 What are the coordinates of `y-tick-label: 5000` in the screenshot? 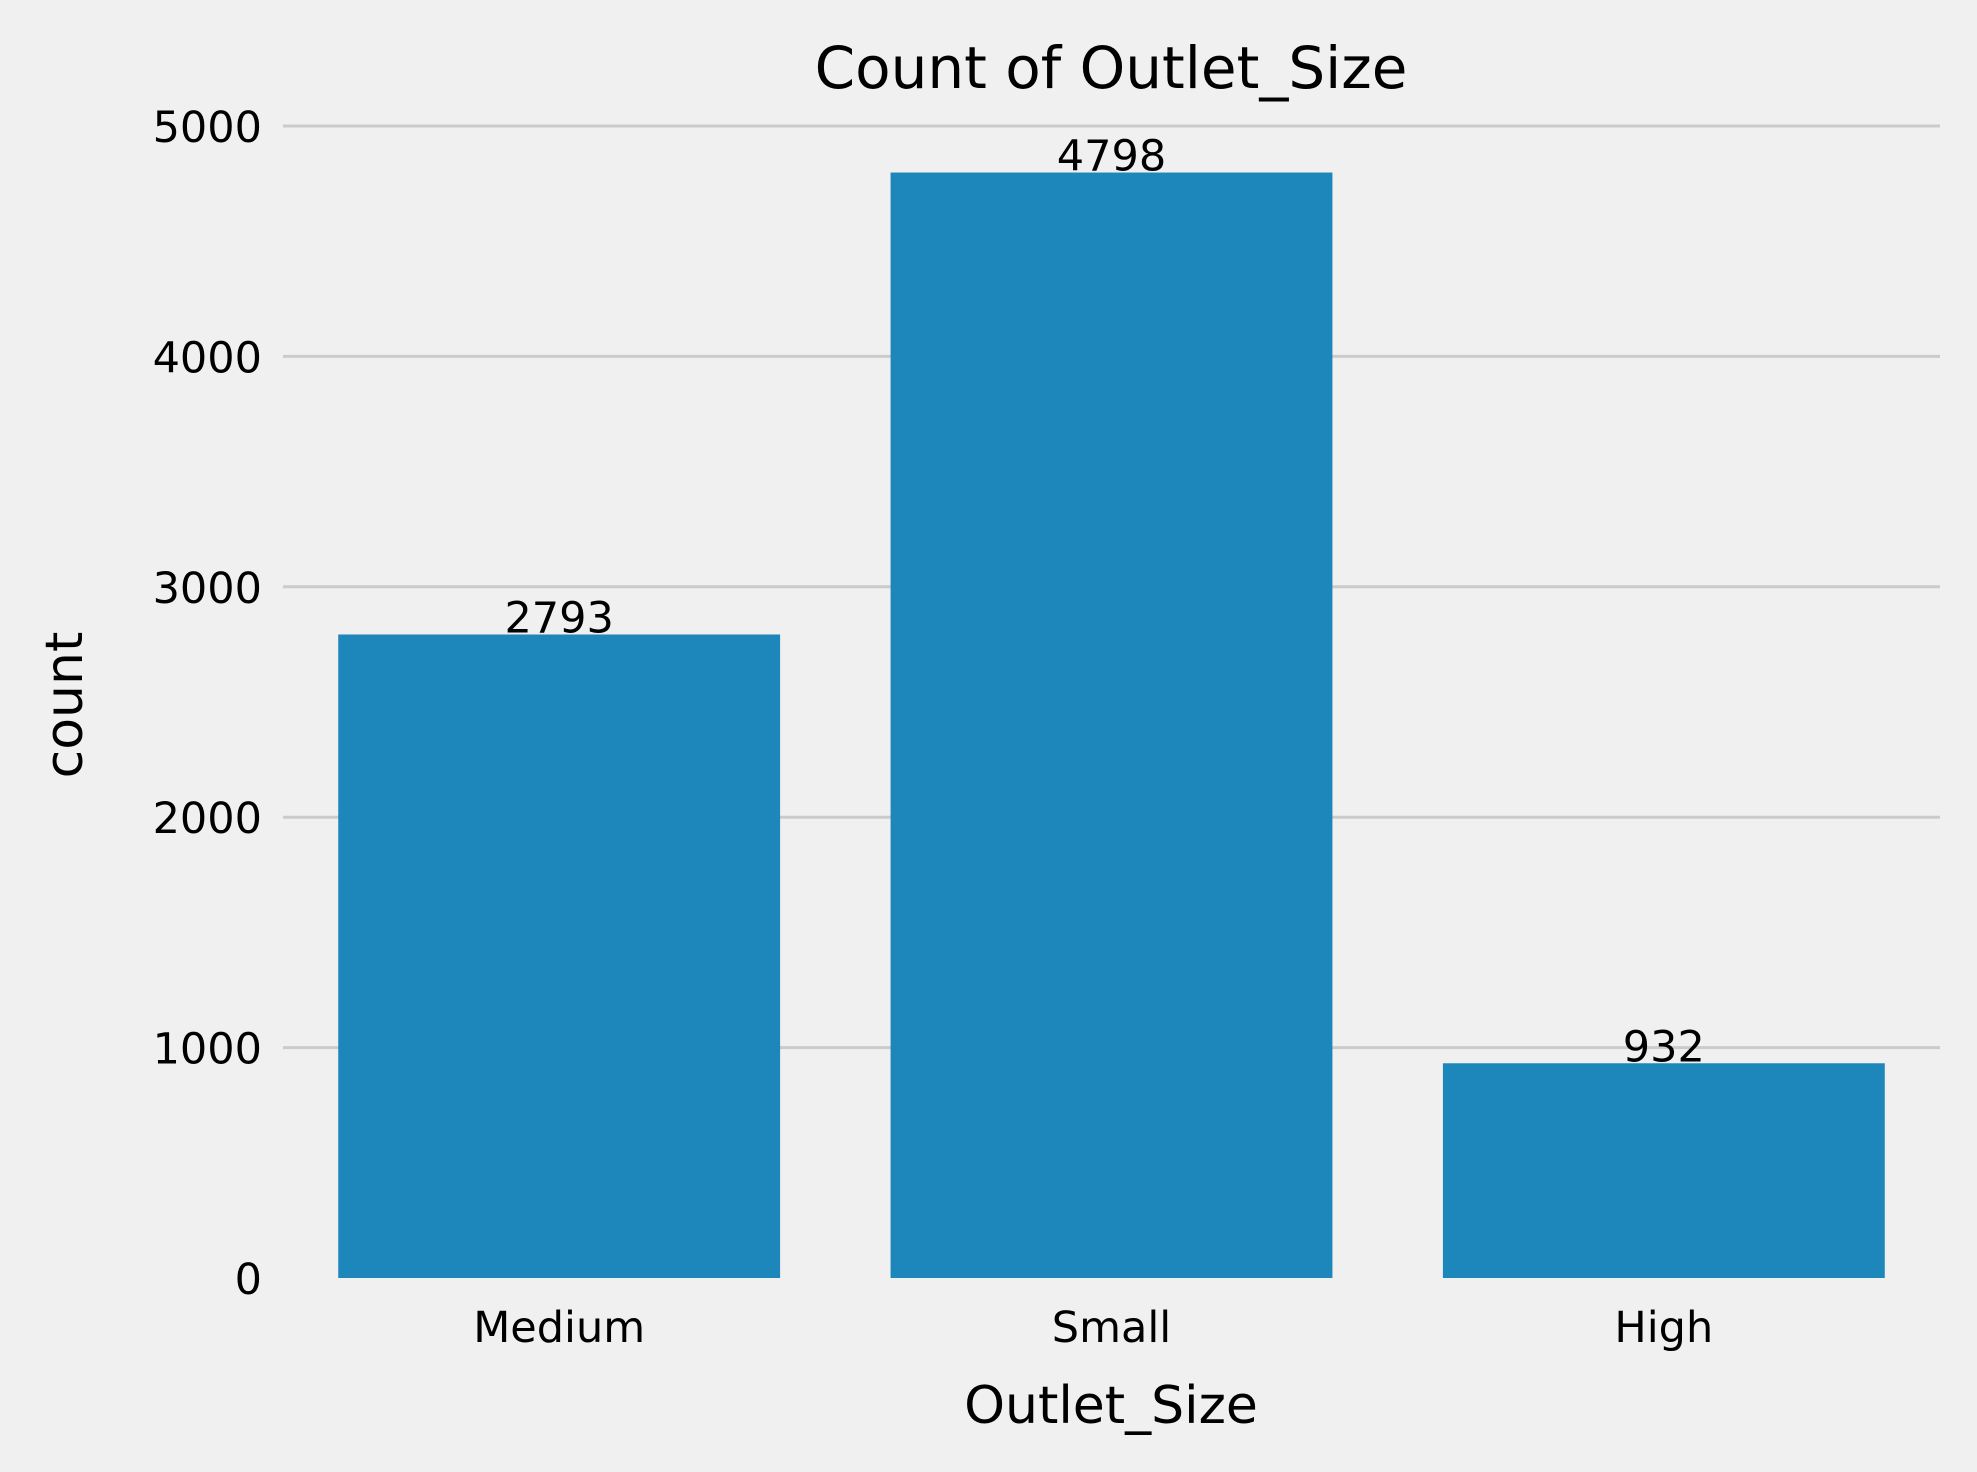 It's located at (207, 128).